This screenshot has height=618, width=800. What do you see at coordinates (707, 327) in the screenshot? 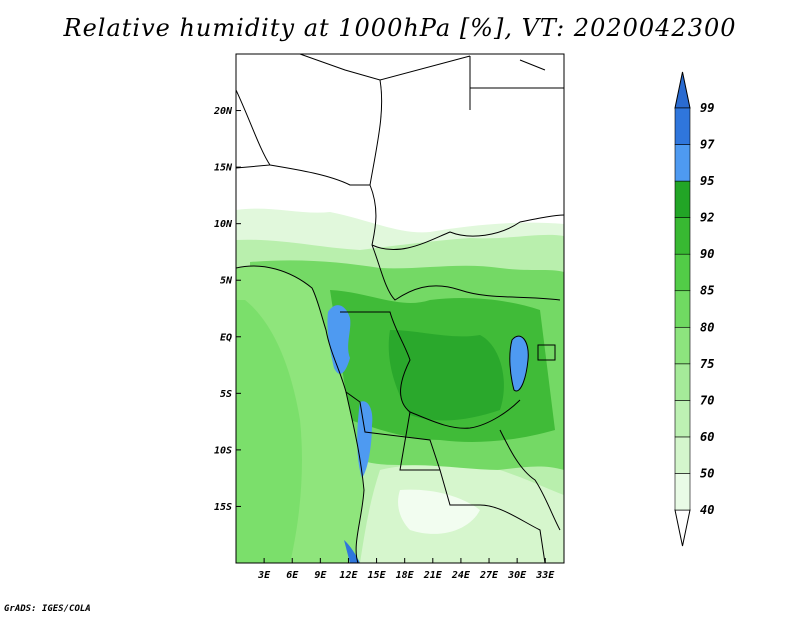
I see `colorbar-label: 80` at bounding box center [707, 327].